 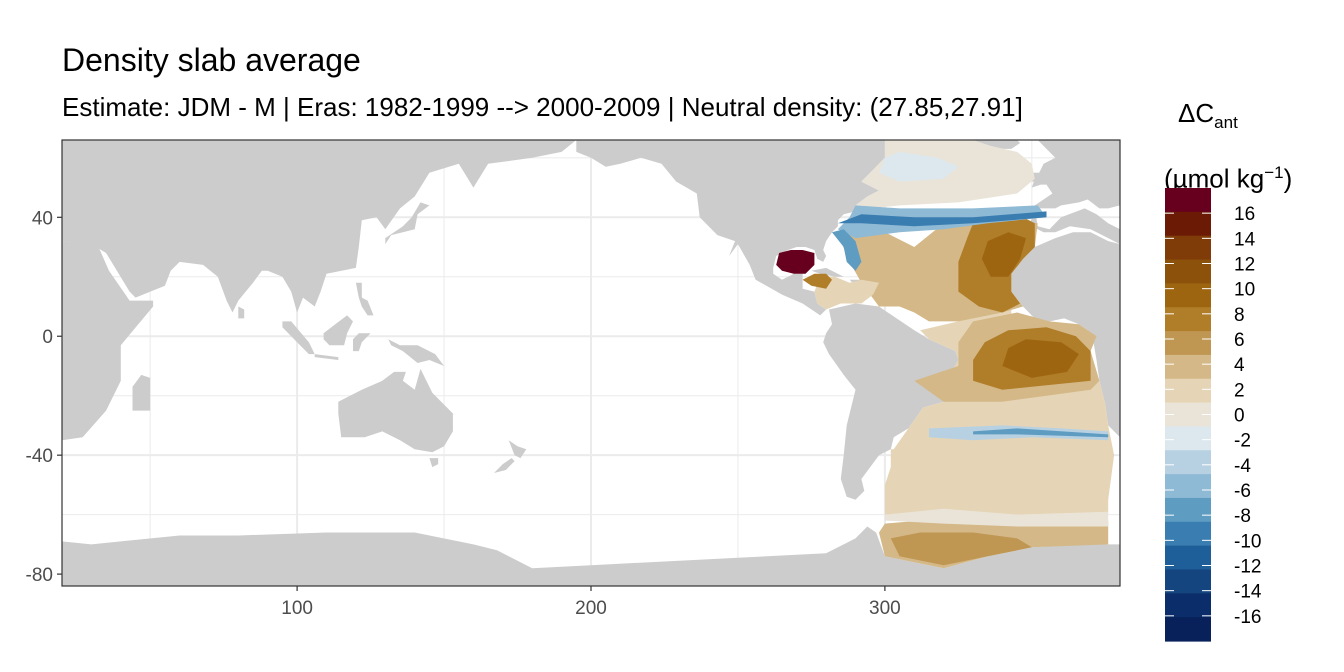 What do you see at coordinates (1244, 290) in the screenshot?
I see `colorbar-label: 10` at bounding box center [1244, 290].